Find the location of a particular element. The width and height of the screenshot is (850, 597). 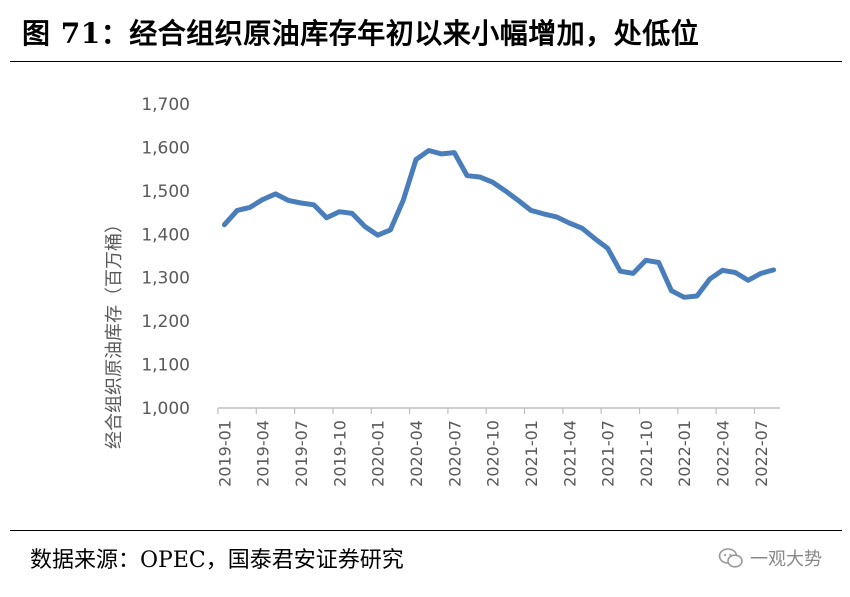

y-tick-label: 1,700 is located at coordinates (165, 105).